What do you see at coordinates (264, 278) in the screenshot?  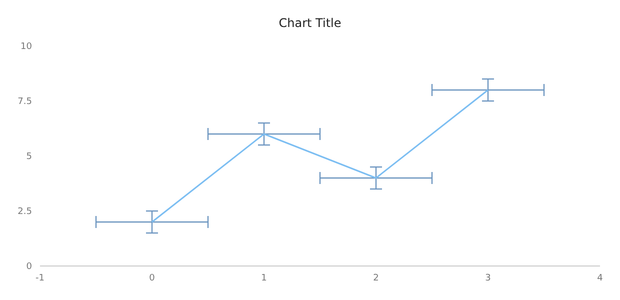 I see `x-tick-label: 1` at bounding box center [264, 278].